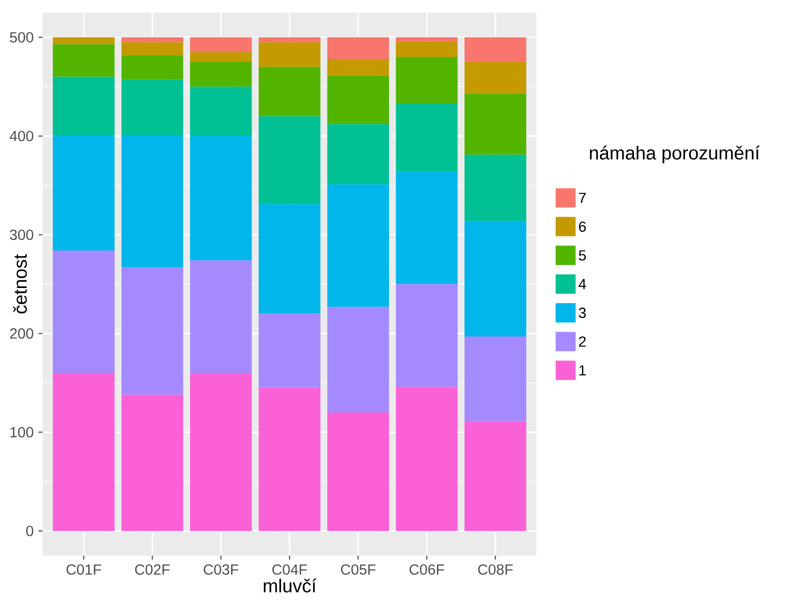 Image resolution: width=802 pixels, height=605 pixels. I want to click on y-tick-label: 100, so click(22, 432).